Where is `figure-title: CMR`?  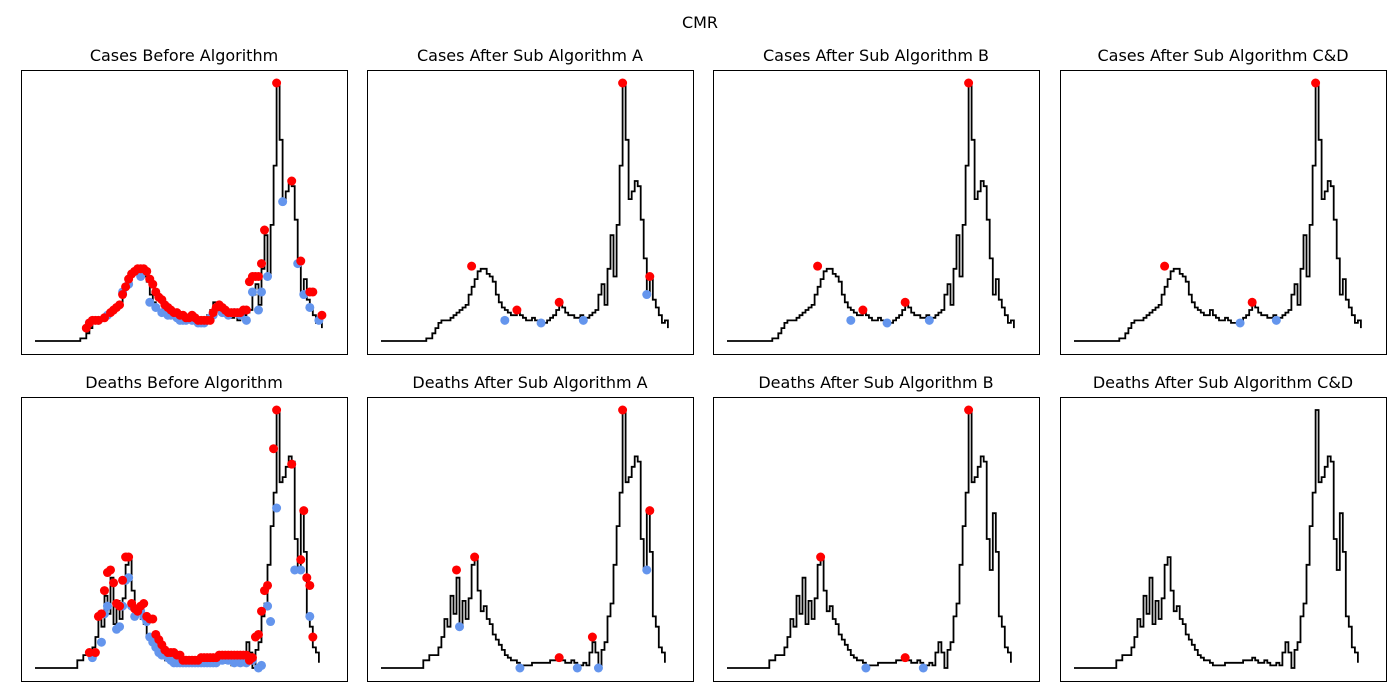
figure-title: CMR is located at coordinates (700, 22).